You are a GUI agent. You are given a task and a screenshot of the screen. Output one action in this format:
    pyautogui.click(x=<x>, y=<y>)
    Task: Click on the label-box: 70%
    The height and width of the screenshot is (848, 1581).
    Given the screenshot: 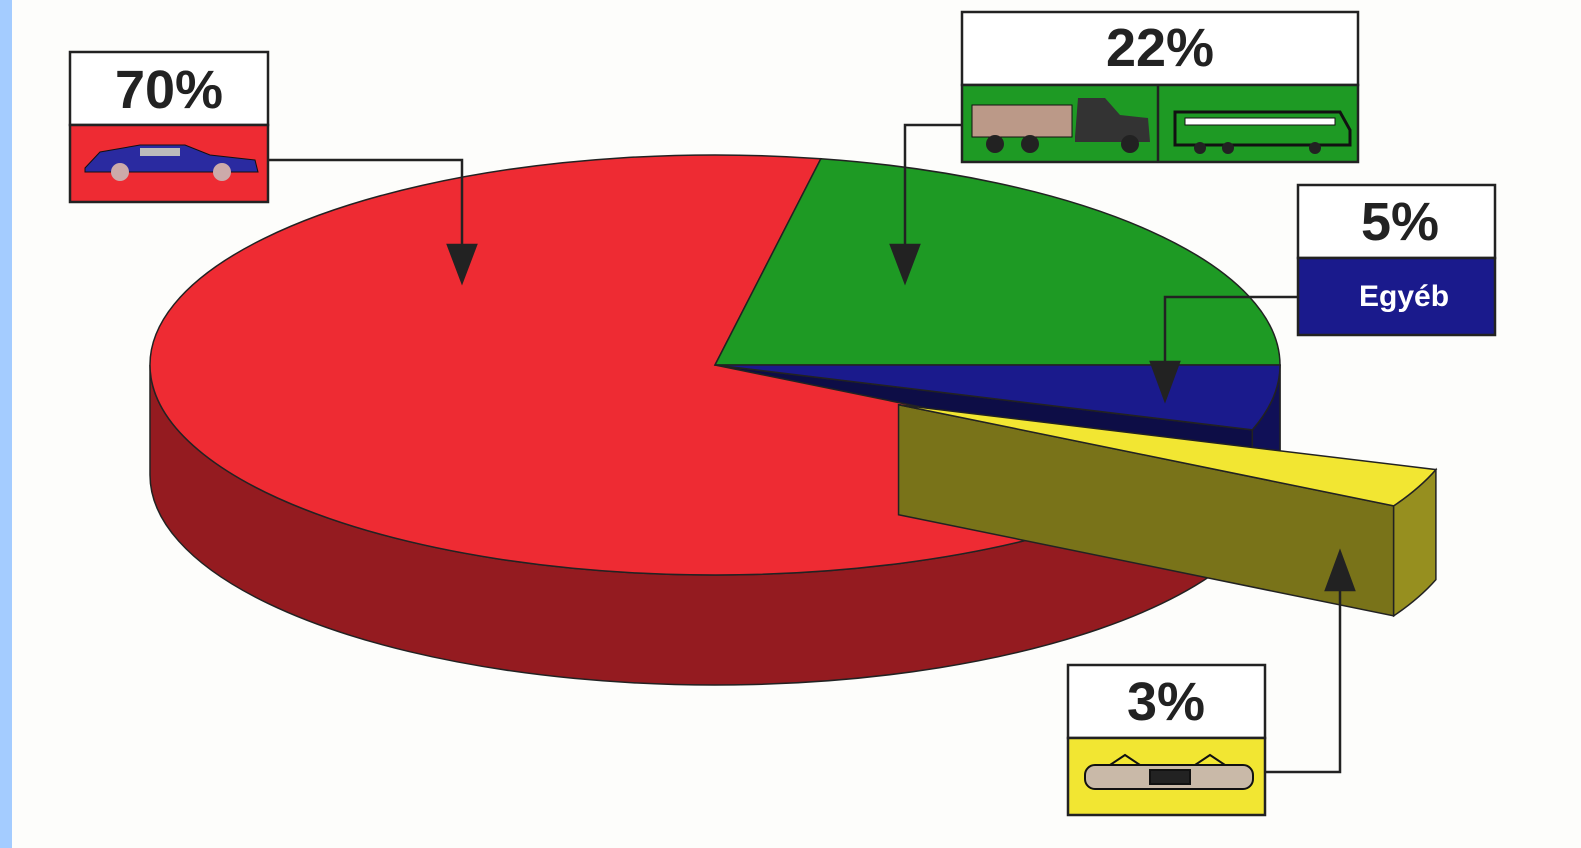 What is the action you would take?
    pyautogui.click(x=169, y=127)
    